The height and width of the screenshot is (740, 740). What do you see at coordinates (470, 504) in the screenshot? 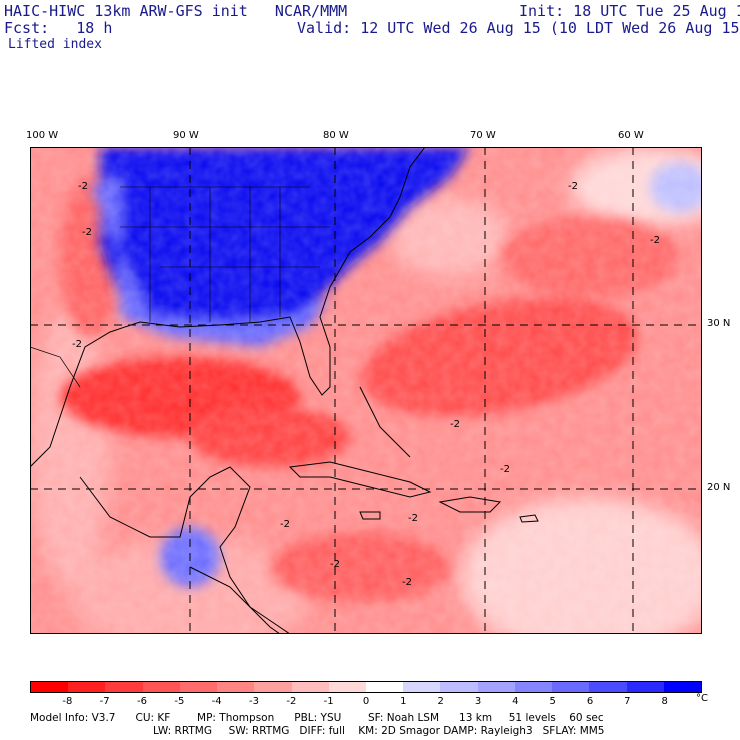
I see `coastline-hispaniola` at bounding box center [470, 504].